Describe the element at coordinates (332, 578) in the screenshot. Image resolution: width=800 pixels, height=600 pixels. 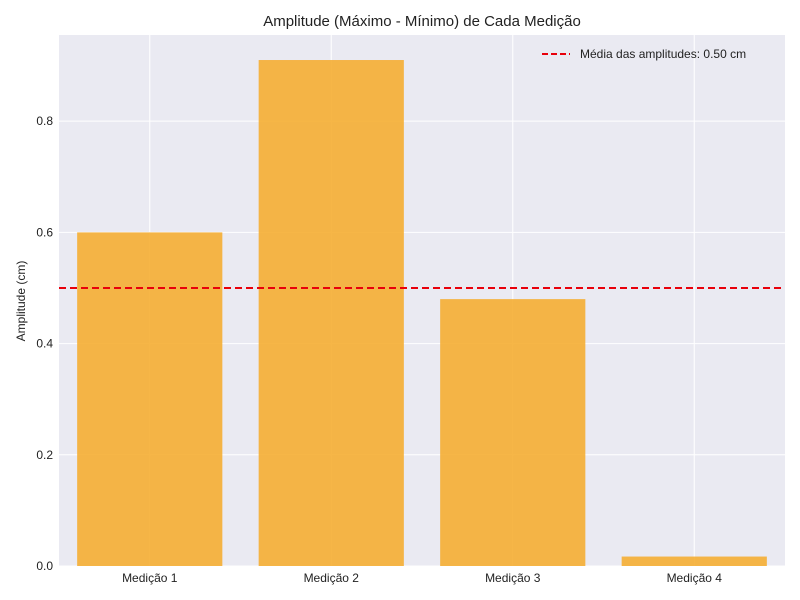
I see `x-tick-label: Medição 2` at that location.